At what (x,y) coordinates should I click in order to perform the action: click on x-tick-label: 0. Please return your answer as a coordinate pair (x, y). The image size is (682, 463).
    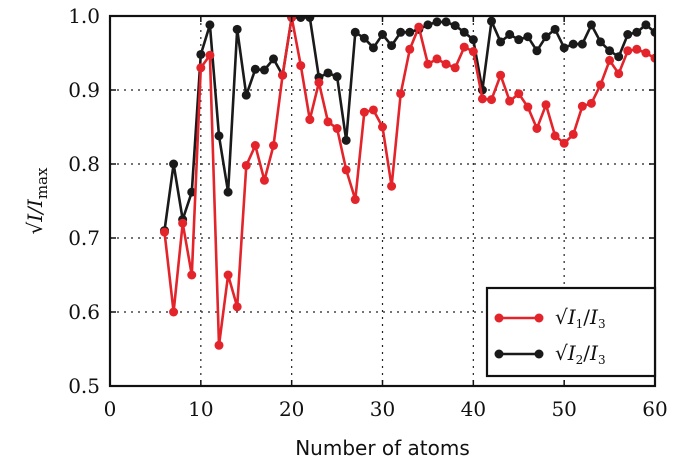
    Looking at the image, I should click on (110, 409).